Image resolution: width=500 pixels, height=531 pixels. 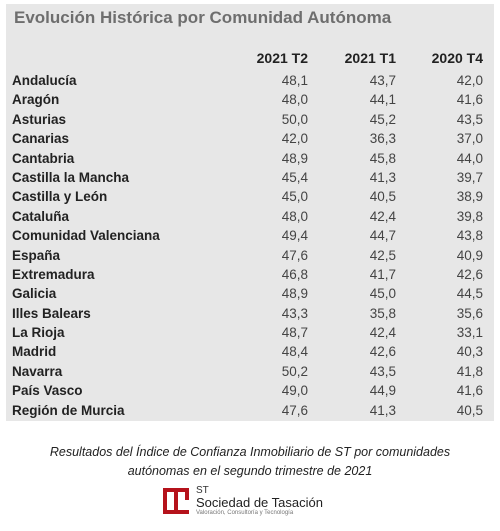 I want to click on table-row: Madrid 48,4 42,6 40,3, so click(x=250, y=352).